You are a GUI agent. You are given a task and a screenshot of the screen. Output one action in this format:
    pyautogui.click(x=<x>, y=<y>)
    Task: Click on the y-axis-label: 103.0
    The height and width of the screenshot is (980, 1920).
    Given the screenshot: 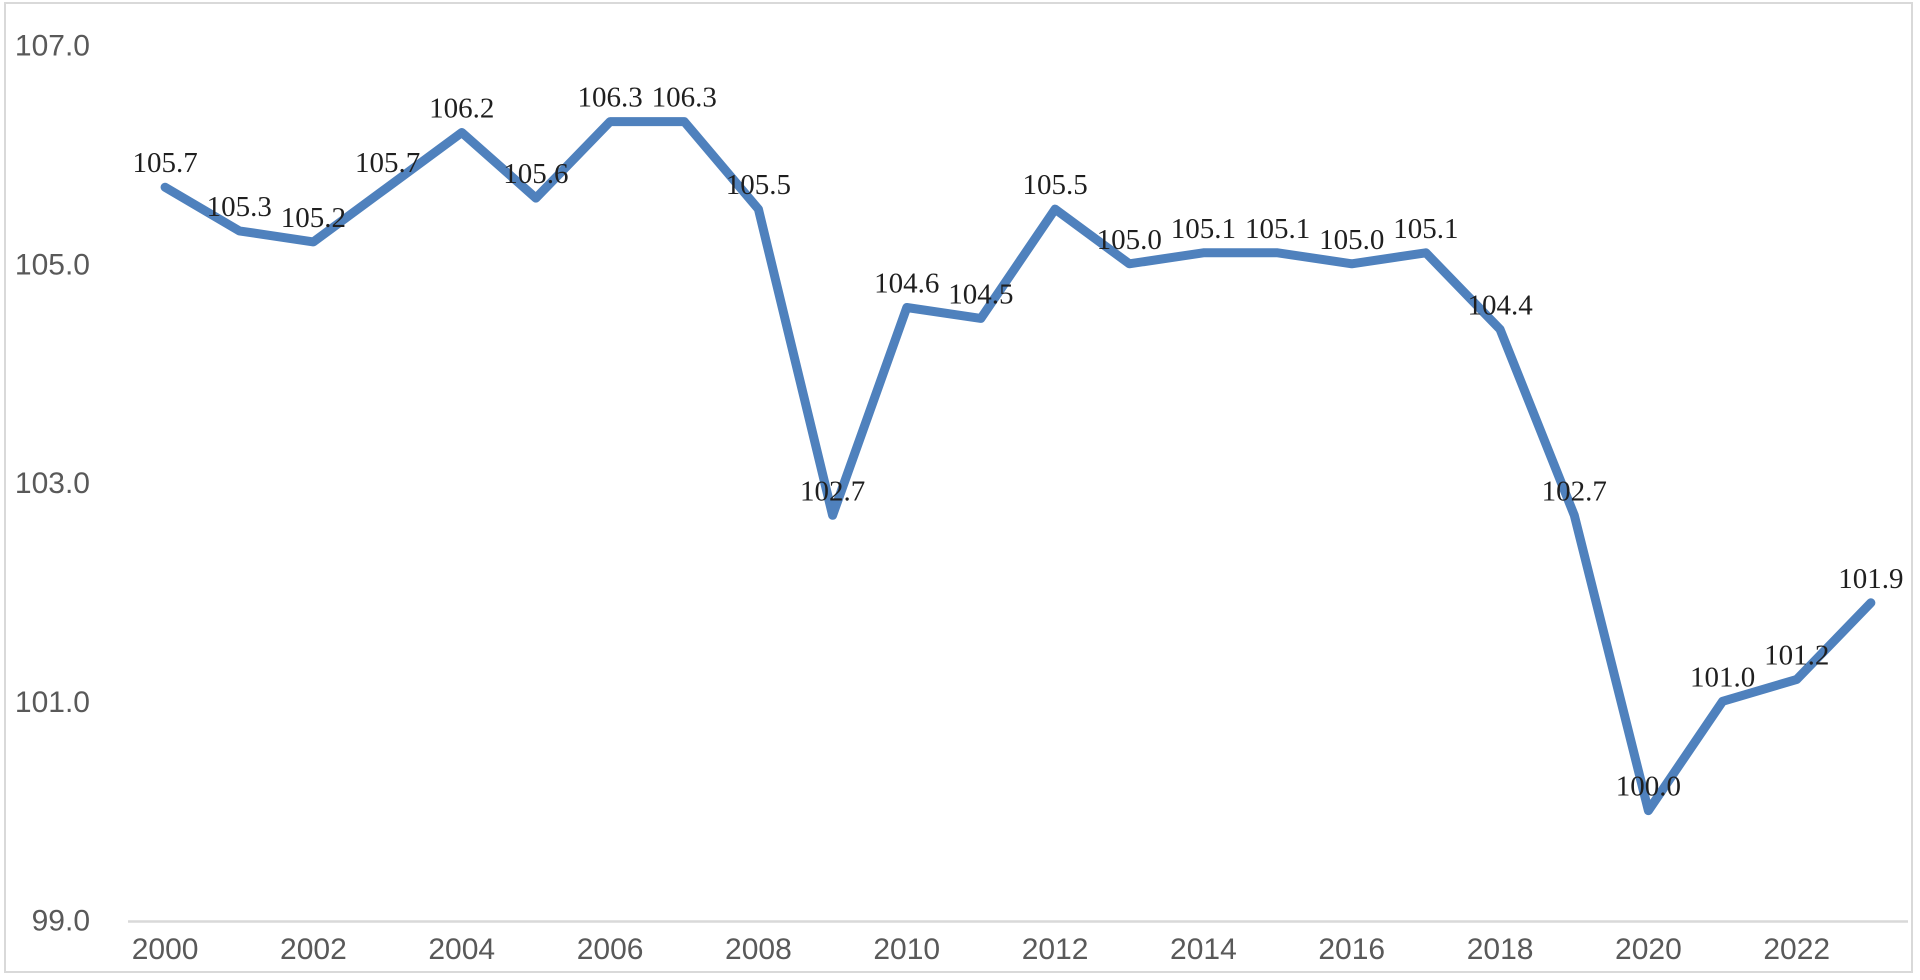 What is the action you would take?
    pyautogui.click(x=52, y=483)
    